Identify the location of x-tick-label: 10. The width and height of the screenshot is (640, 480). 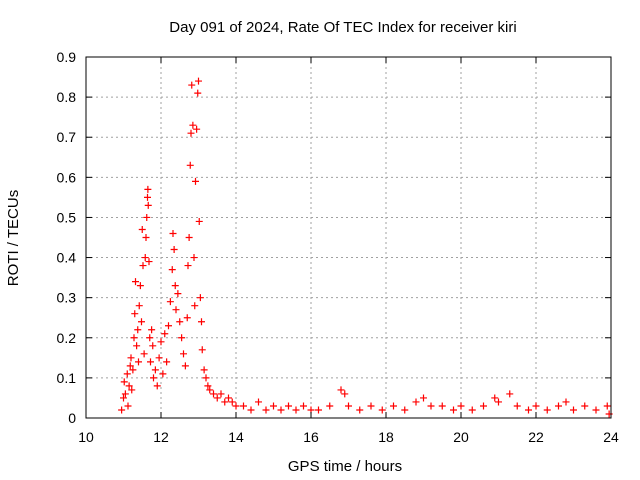
(86, 437).